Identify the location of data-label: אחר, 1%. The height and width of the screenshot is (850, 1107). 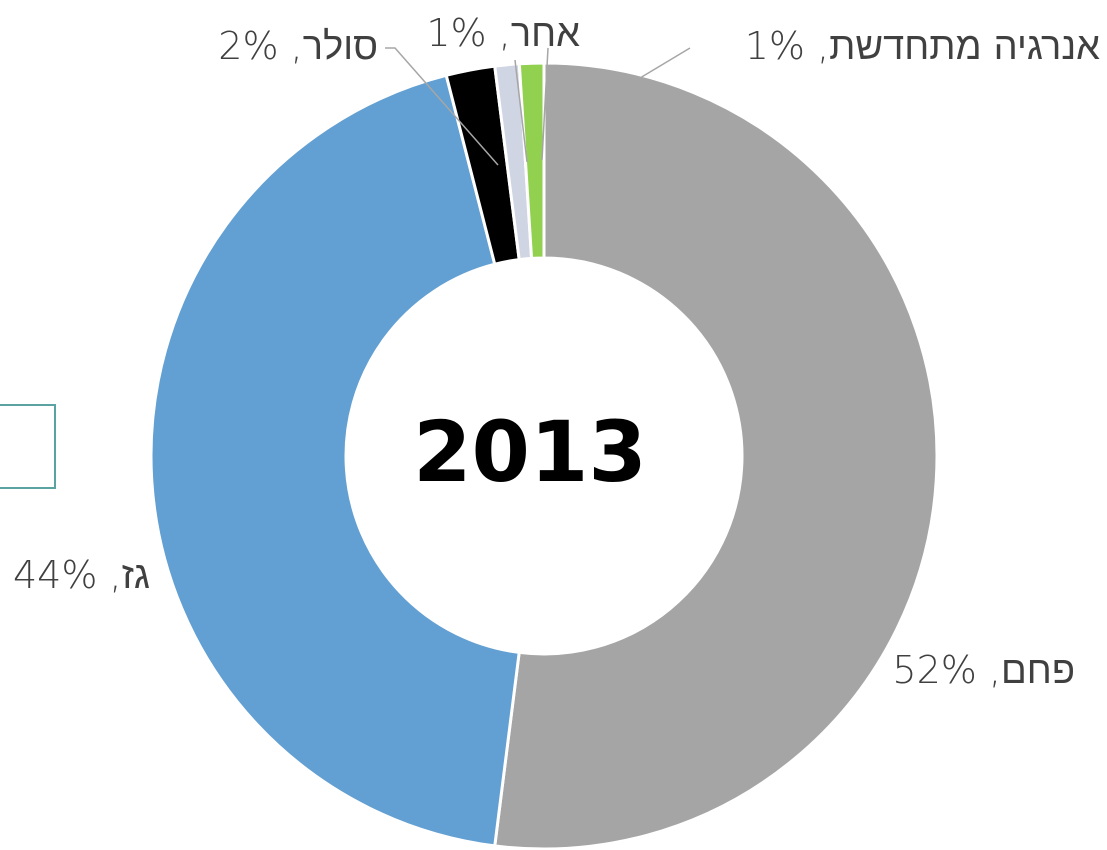
(503, 33).